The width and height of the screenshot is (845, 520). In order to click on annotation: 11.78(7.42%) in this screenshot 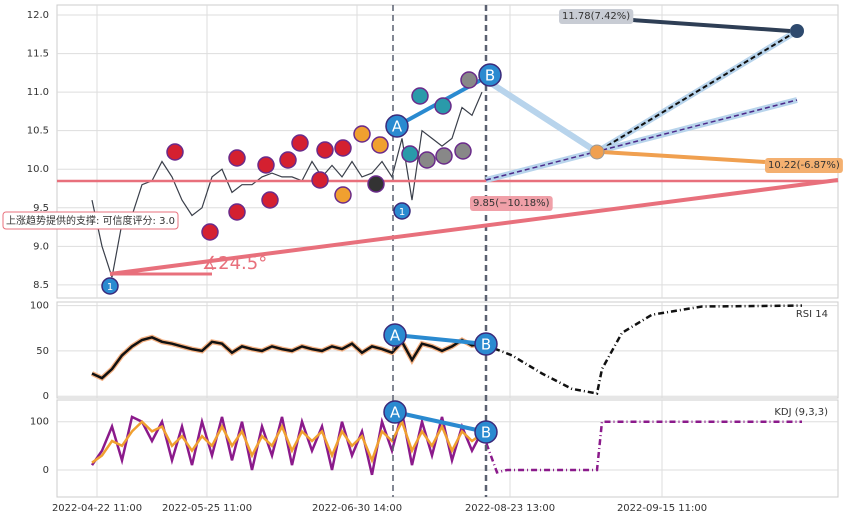, I will do `click(596, 16)`.